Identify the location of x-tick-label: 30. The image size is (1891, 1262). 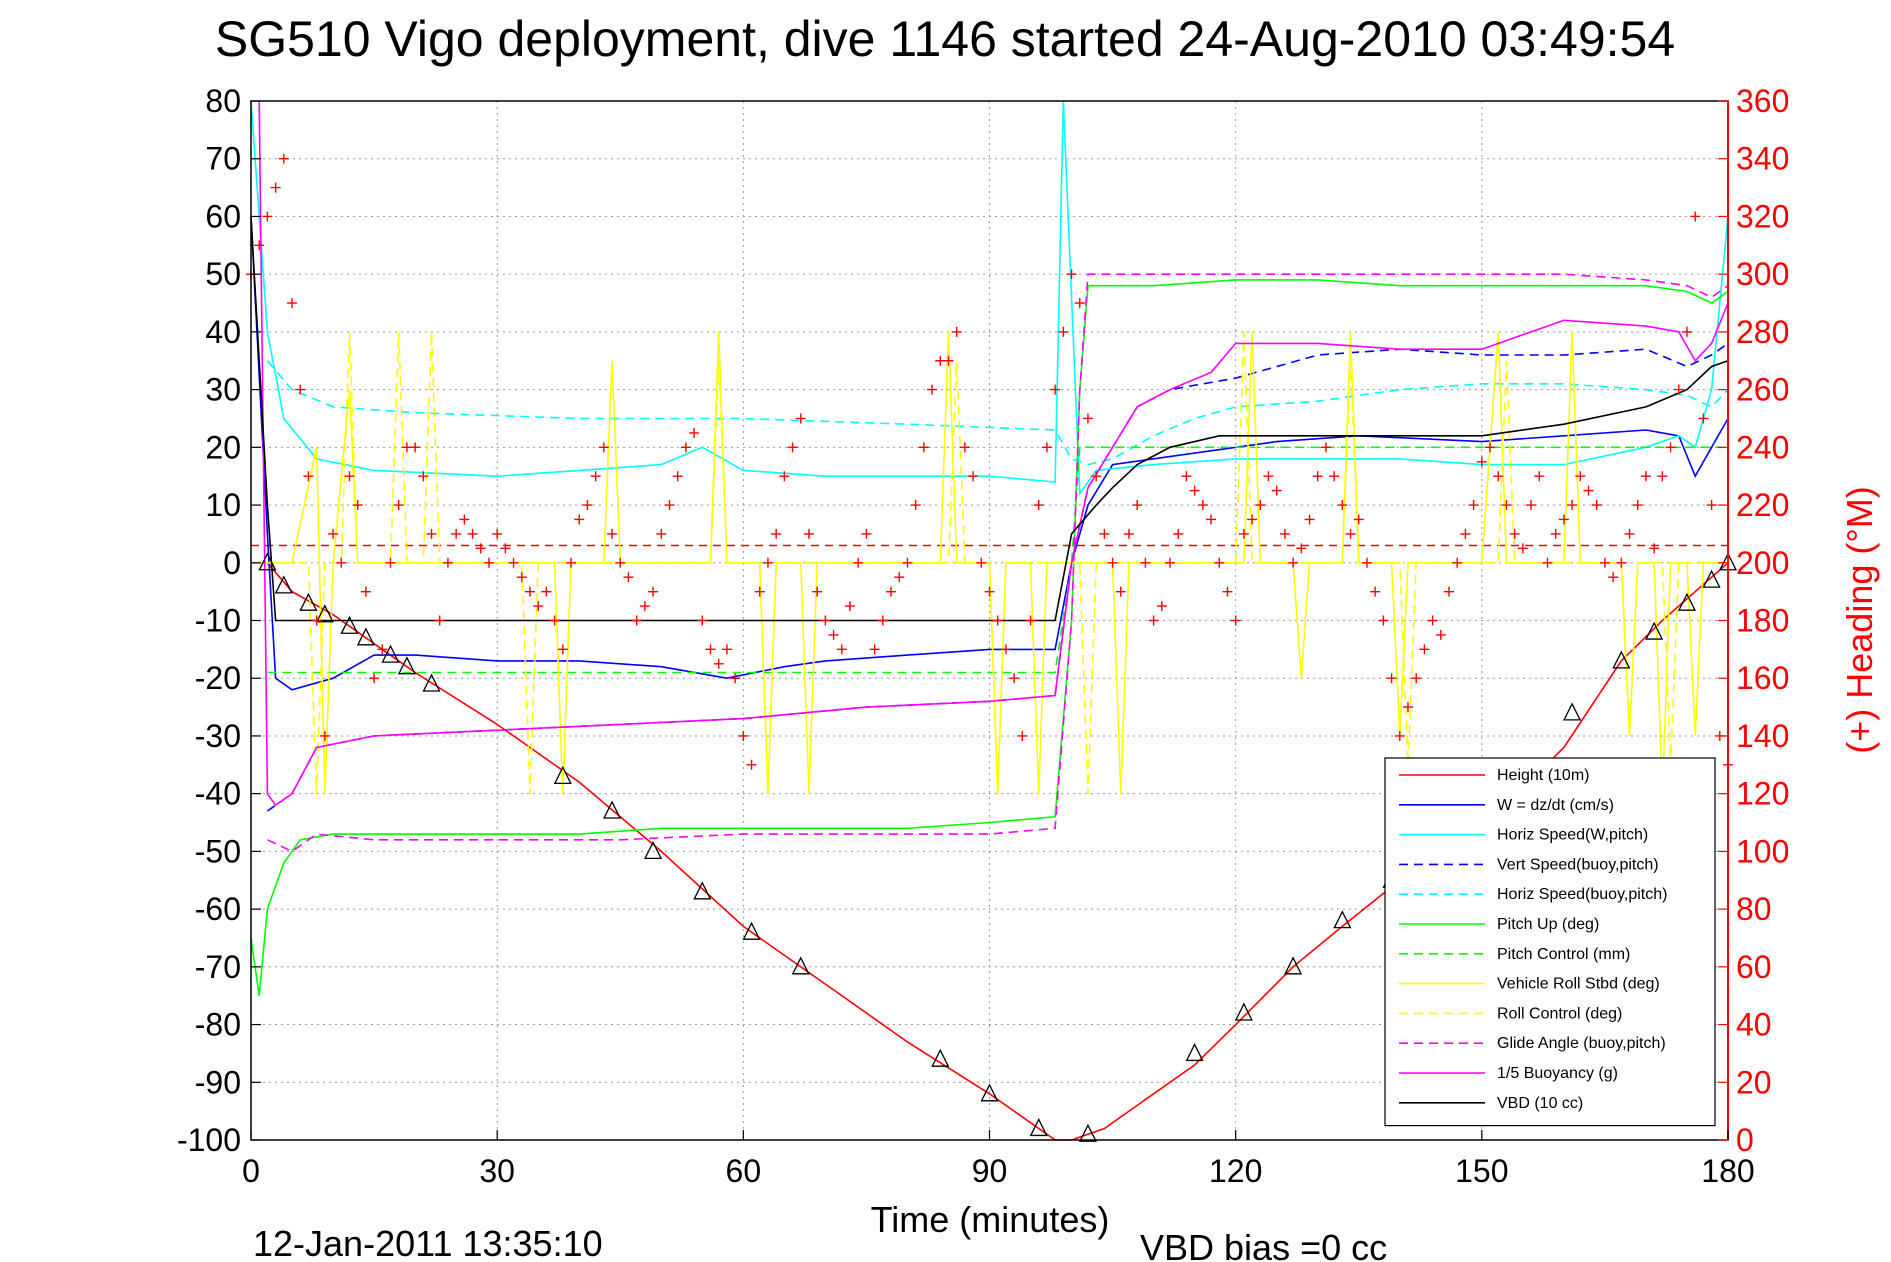
(497, 1171).